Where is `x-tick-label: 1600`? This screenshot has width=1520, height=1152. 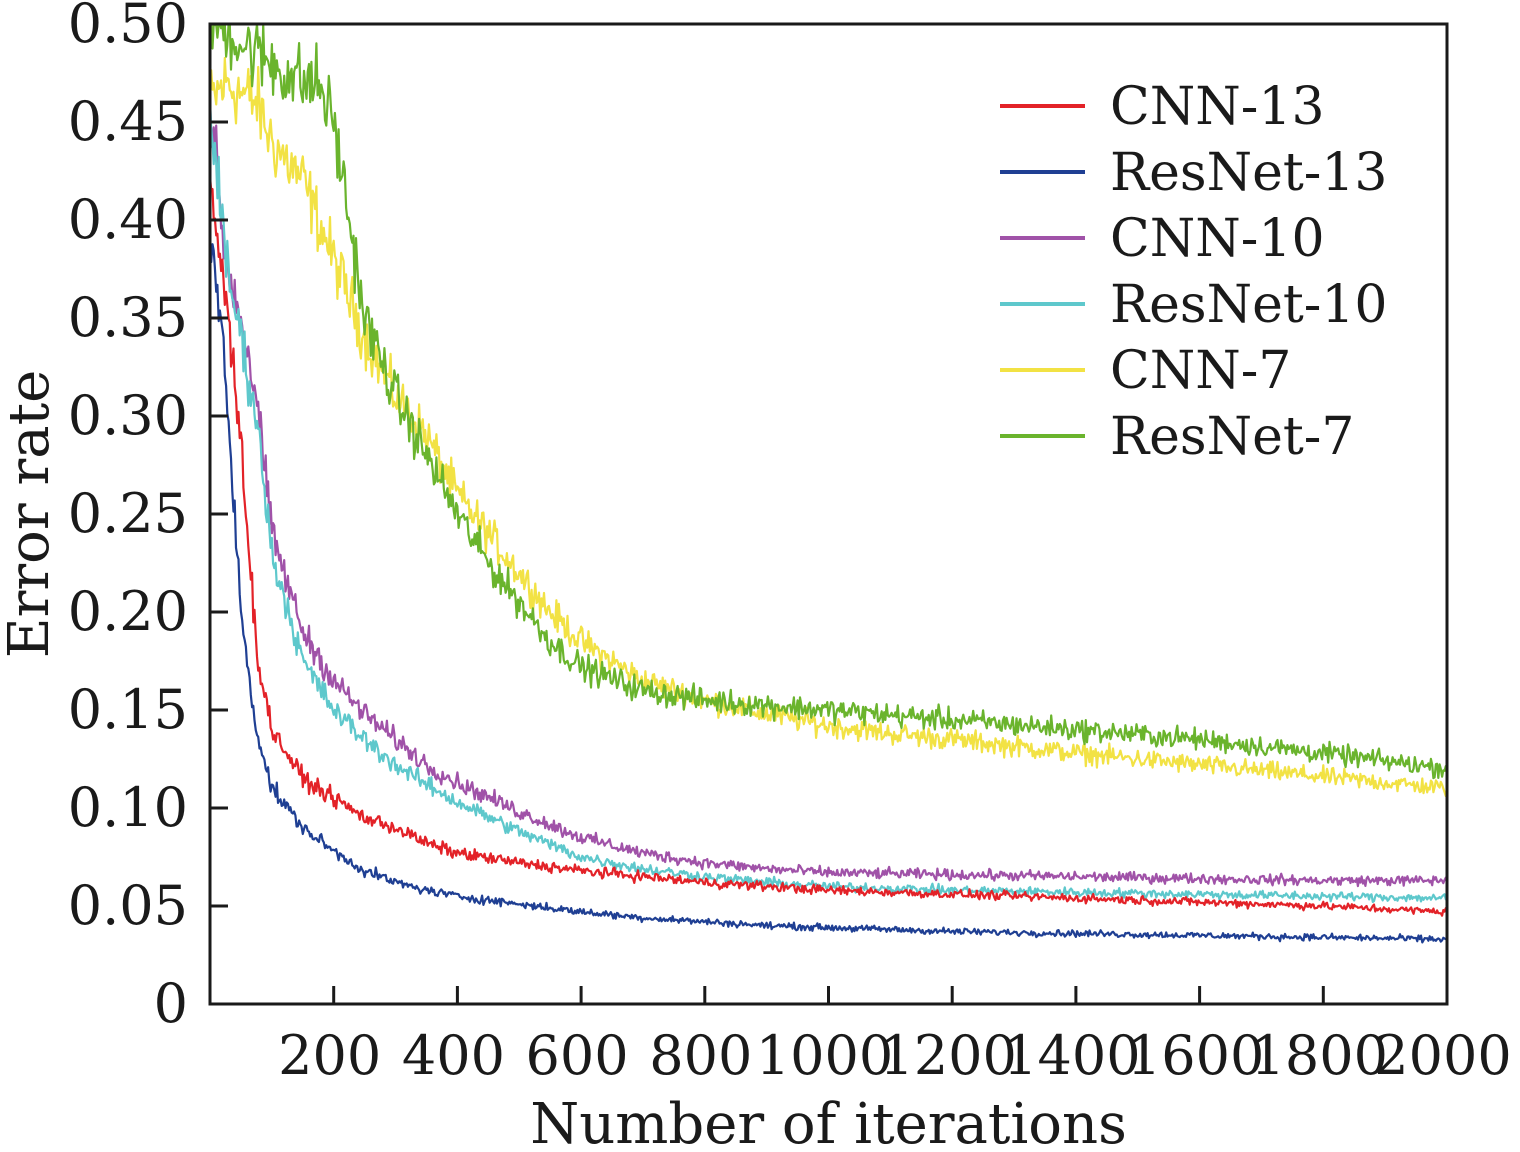 x-tick-label: 1600 is located at coordinates (1195, 1055).